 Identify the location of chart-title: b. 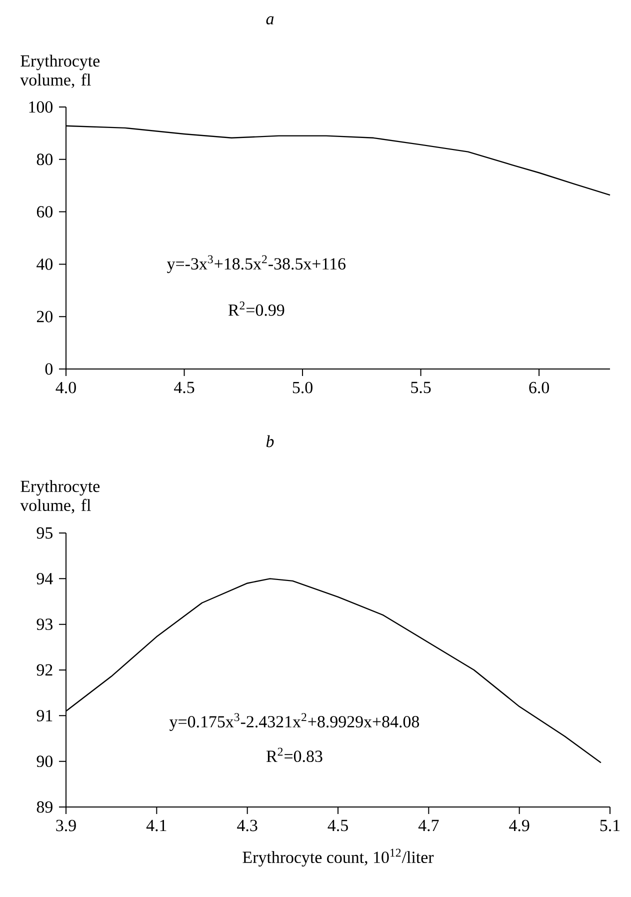
(270, 441).